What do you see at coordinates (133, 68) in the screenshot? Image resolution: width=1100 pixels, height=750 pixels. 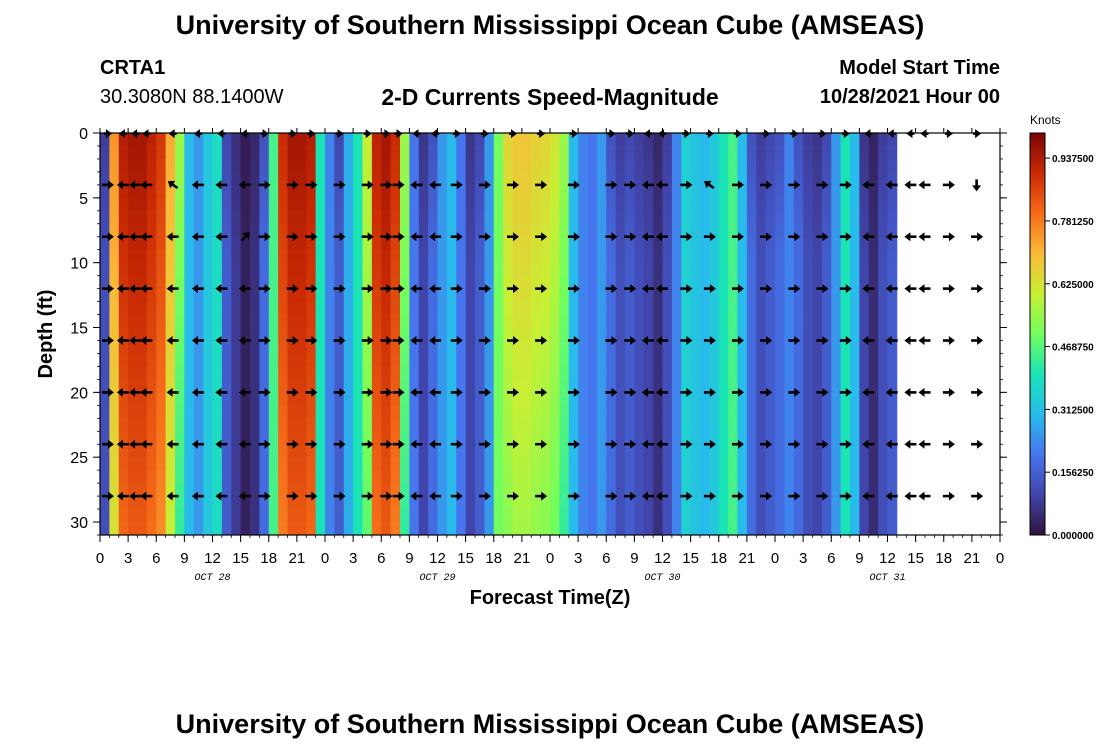 I see `station-id: CRTA1` at bounding box center [133, 68].